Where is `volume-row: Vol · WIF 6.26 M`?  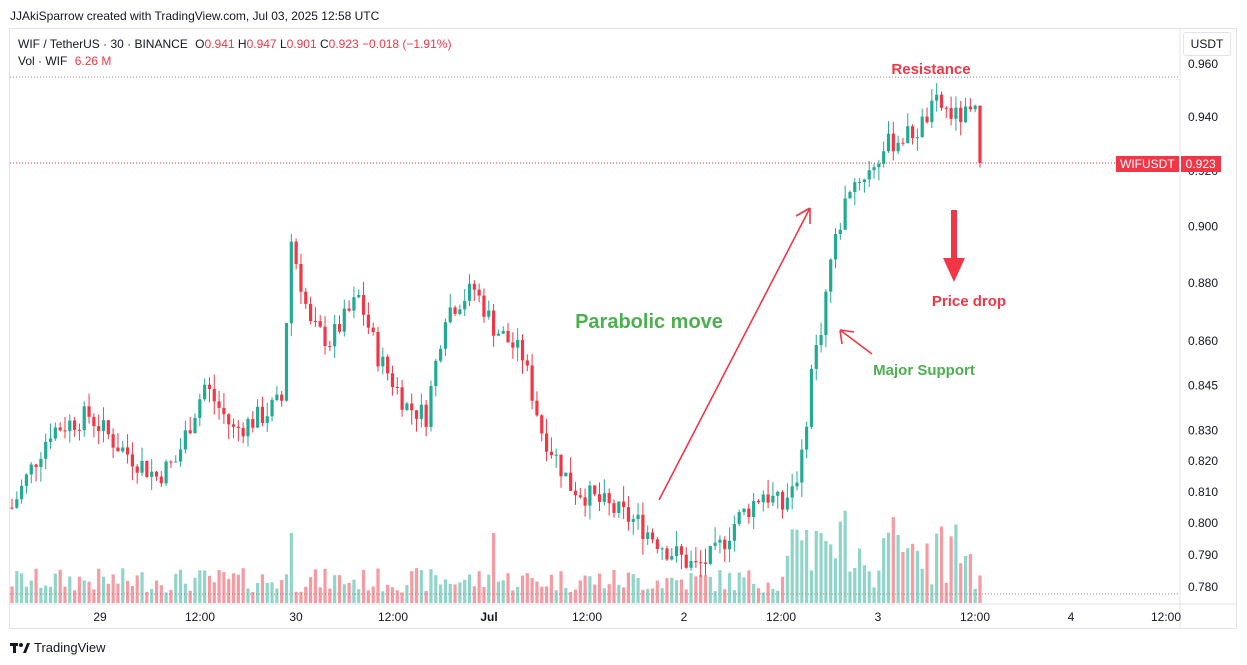 volume-row: Vol · WIF 6.26 M is located at coordinates (234, 61).